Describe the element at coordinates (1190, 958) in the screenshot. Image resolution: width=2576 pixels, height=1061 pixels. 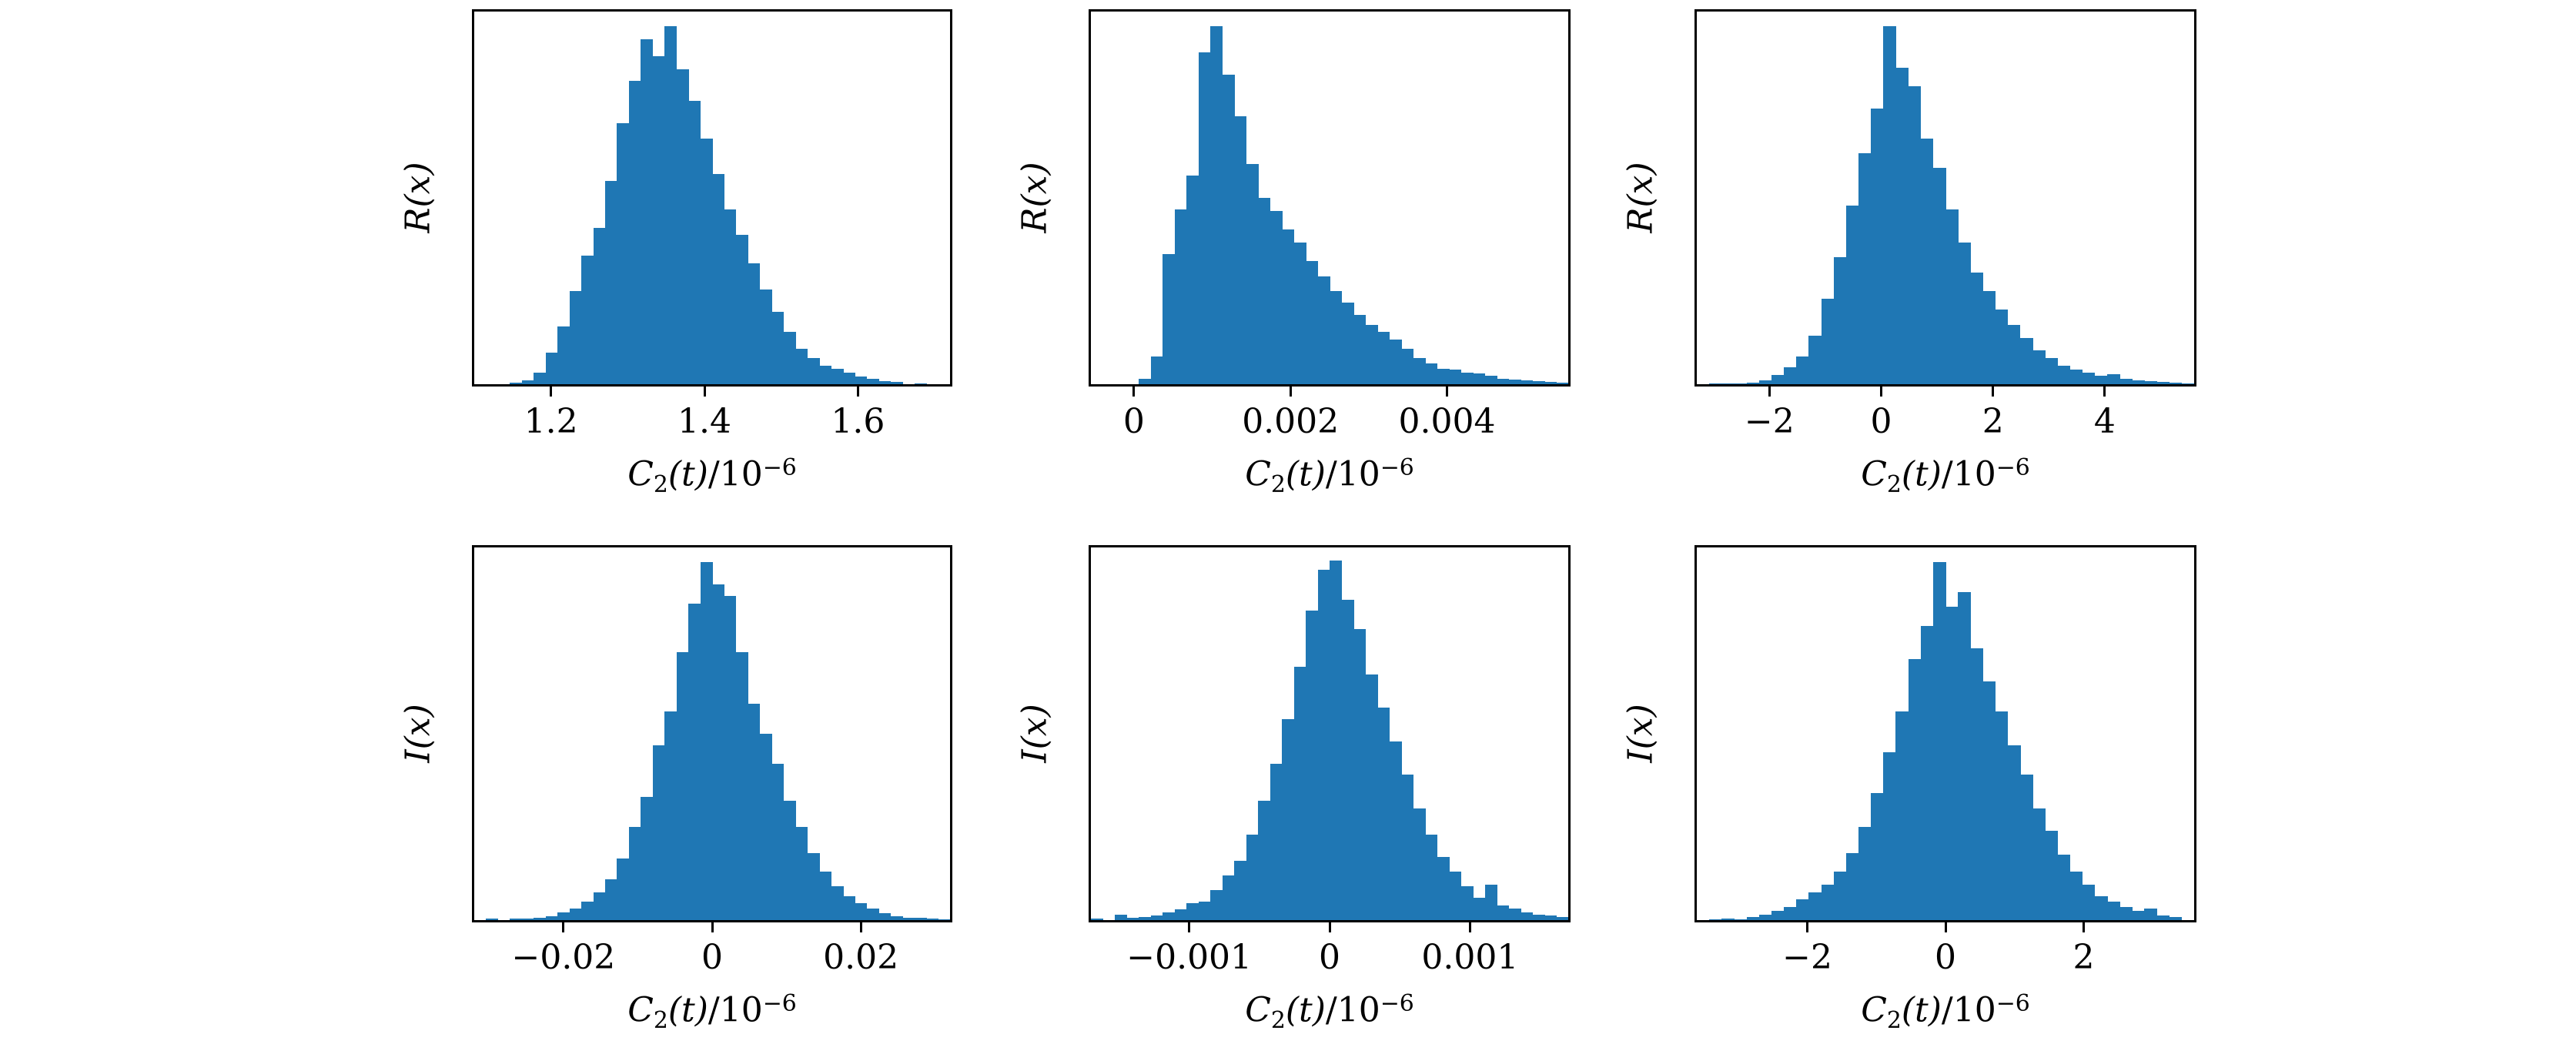
I see `x-tick-label: −0.001` at that location.